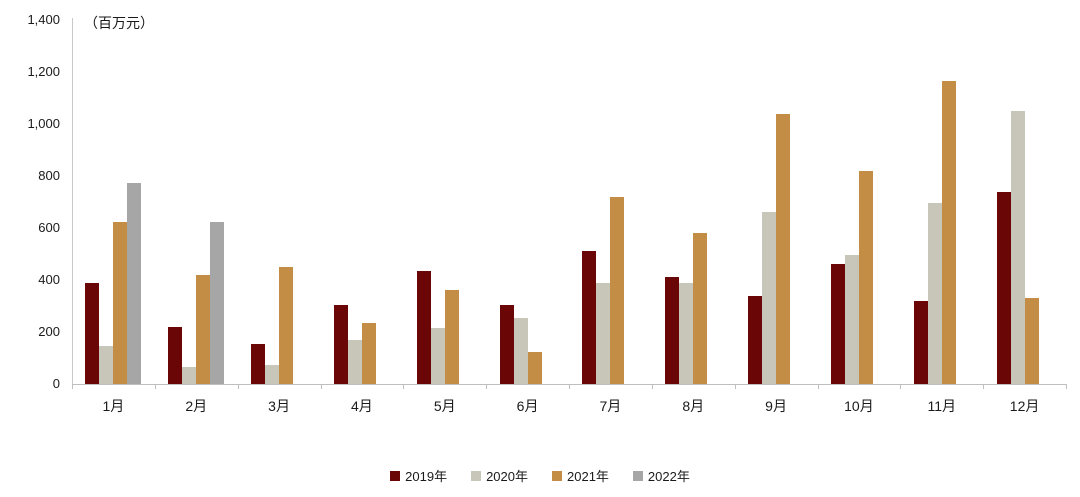 This screenshot has width=1080, height=497. What do you see at coordinates (49, 227) in the screenshot?
I see `y-tick-label: 600` at bounding box center [49, 227].